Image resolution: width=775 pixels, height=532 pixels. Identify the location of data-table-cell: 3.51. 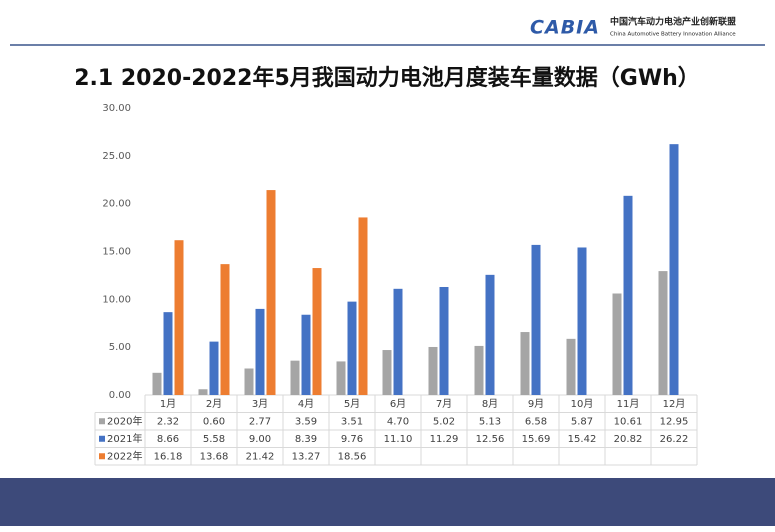
(352, 421).